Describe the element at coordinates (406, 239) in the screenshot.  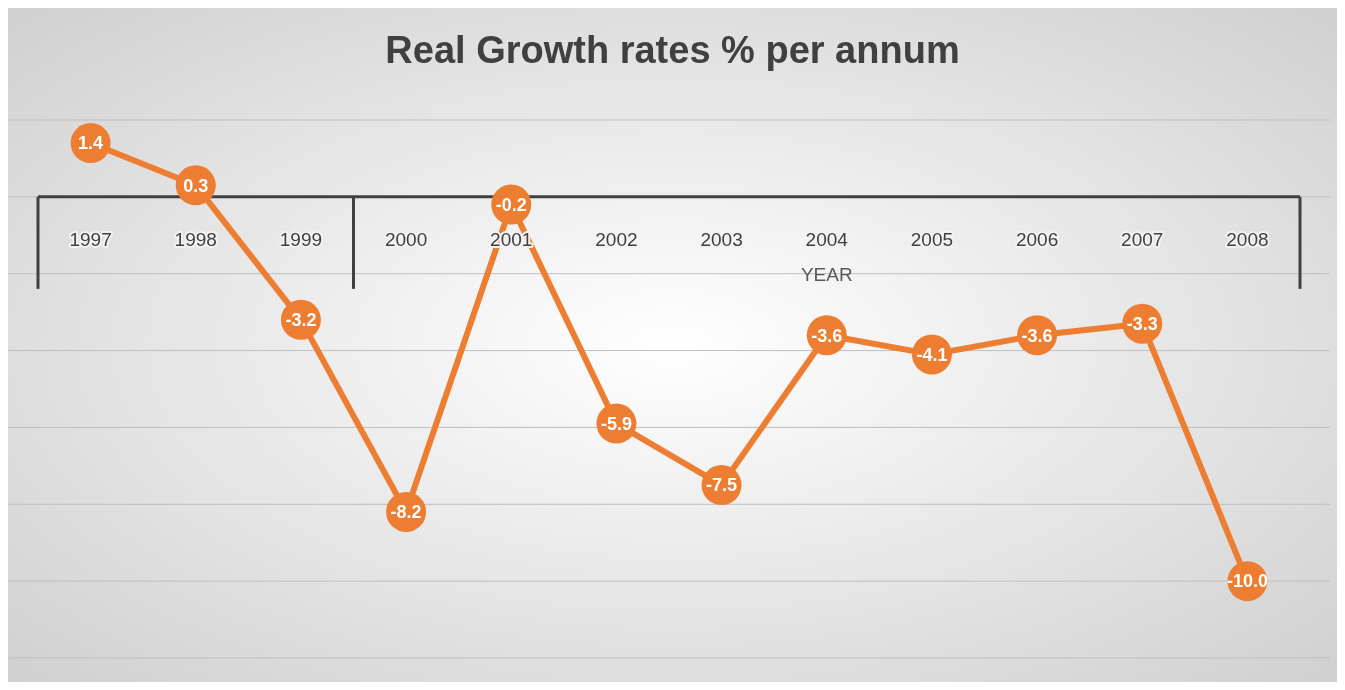
I see `x-tick-label: 2000` at that location.